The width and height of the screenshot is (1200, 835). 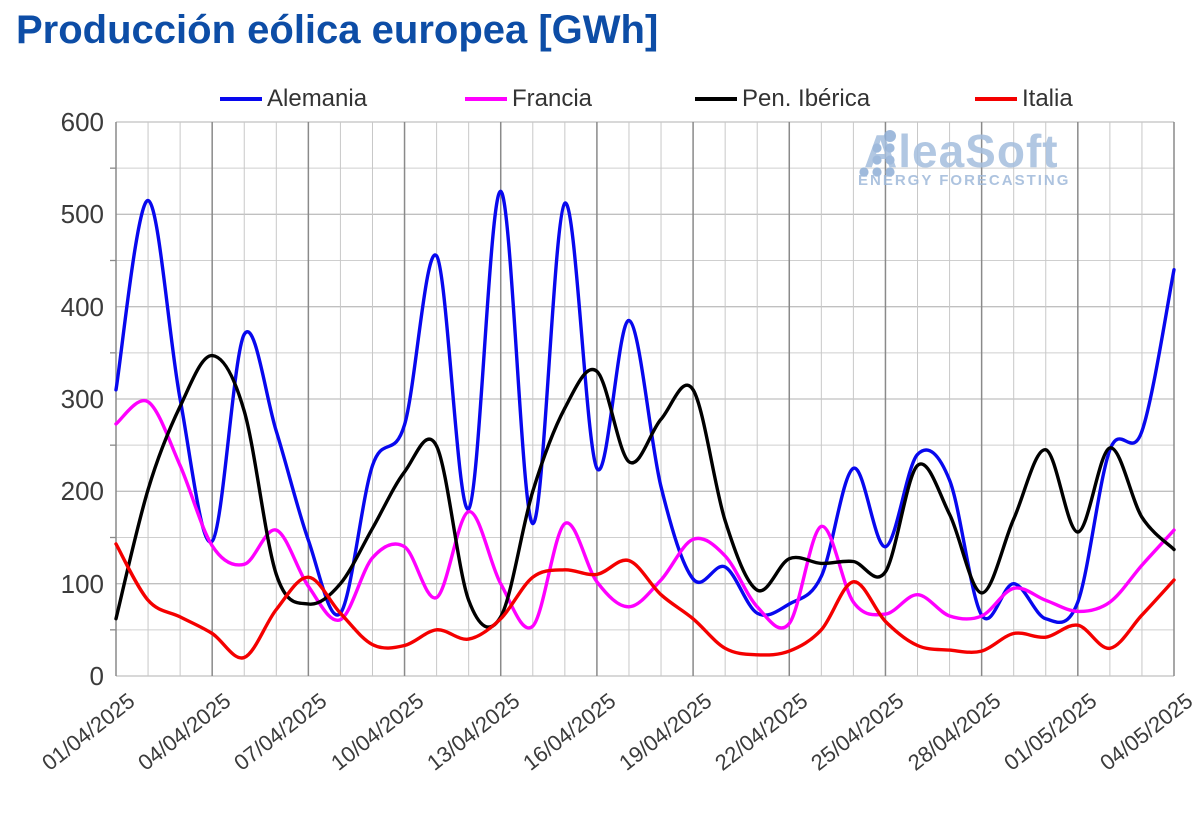 I want to click on legend-item-alemania: Alemania, so click(x=293, y=99).